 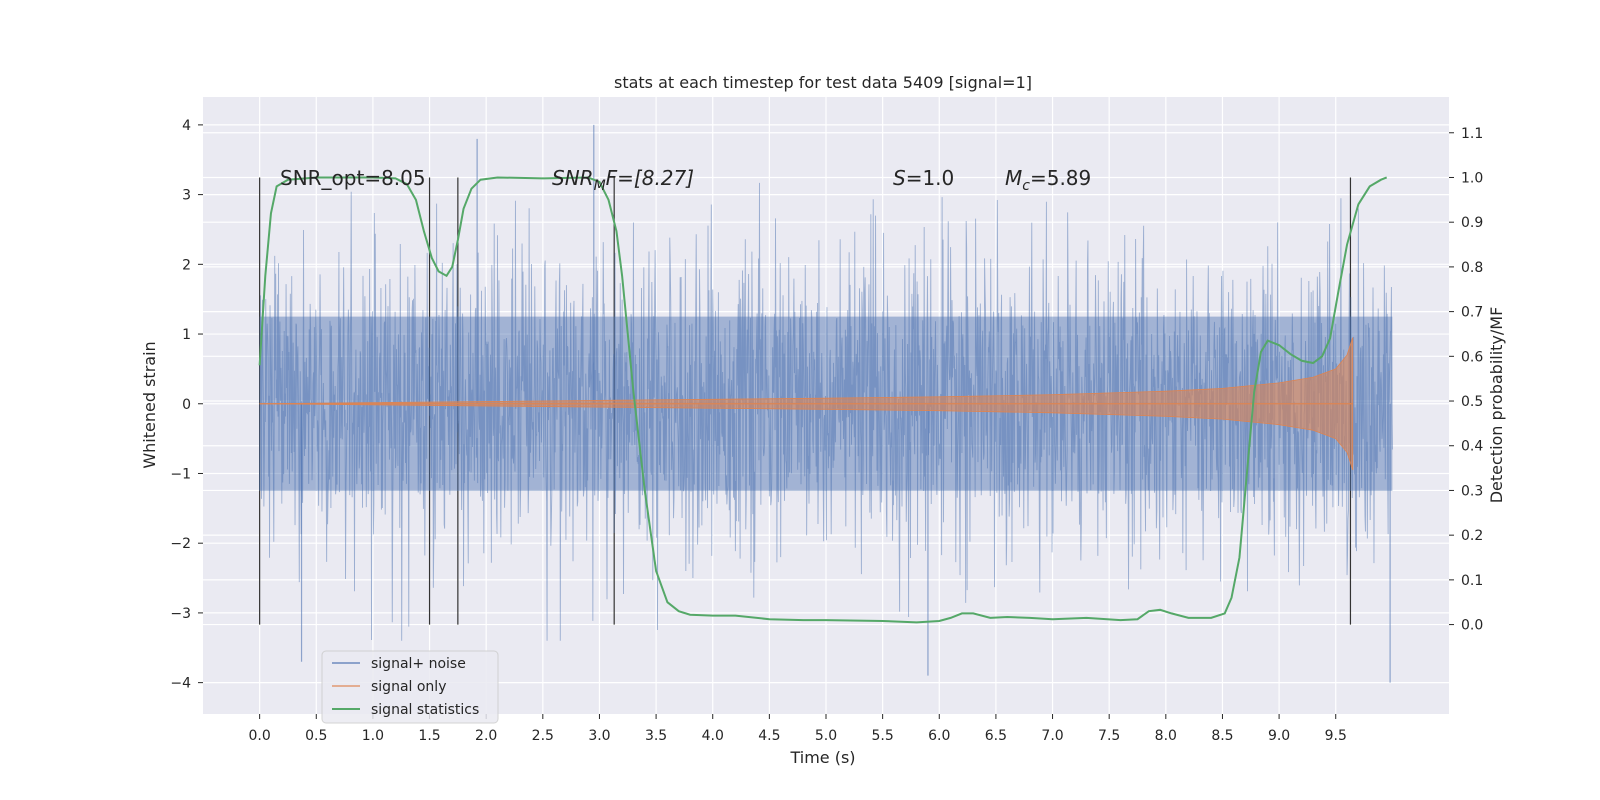 What do you see at coordinates (1013, 178) in the screenshot?
I see `annotation-mc-label: M` at bounding box center [1013, 178].